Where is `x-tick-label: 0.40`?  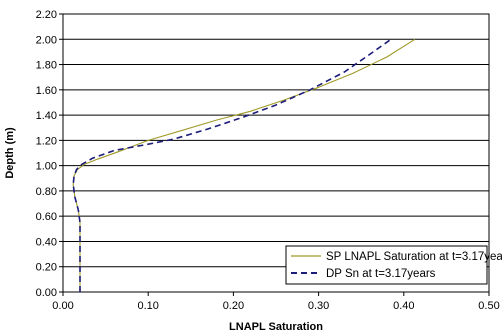 x-tick-label: 0.40 is located at coordinates (403, 306).